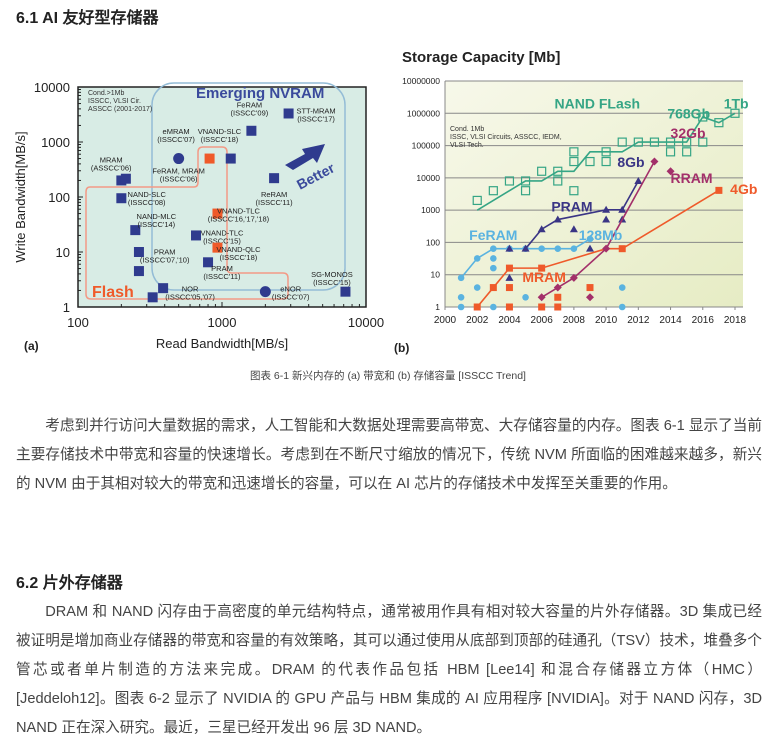 The image size is (776, 742). Describe the element at coordinates (147, 202) in the screenshot. I see `point-label: (ISSCC'08)` at that location.